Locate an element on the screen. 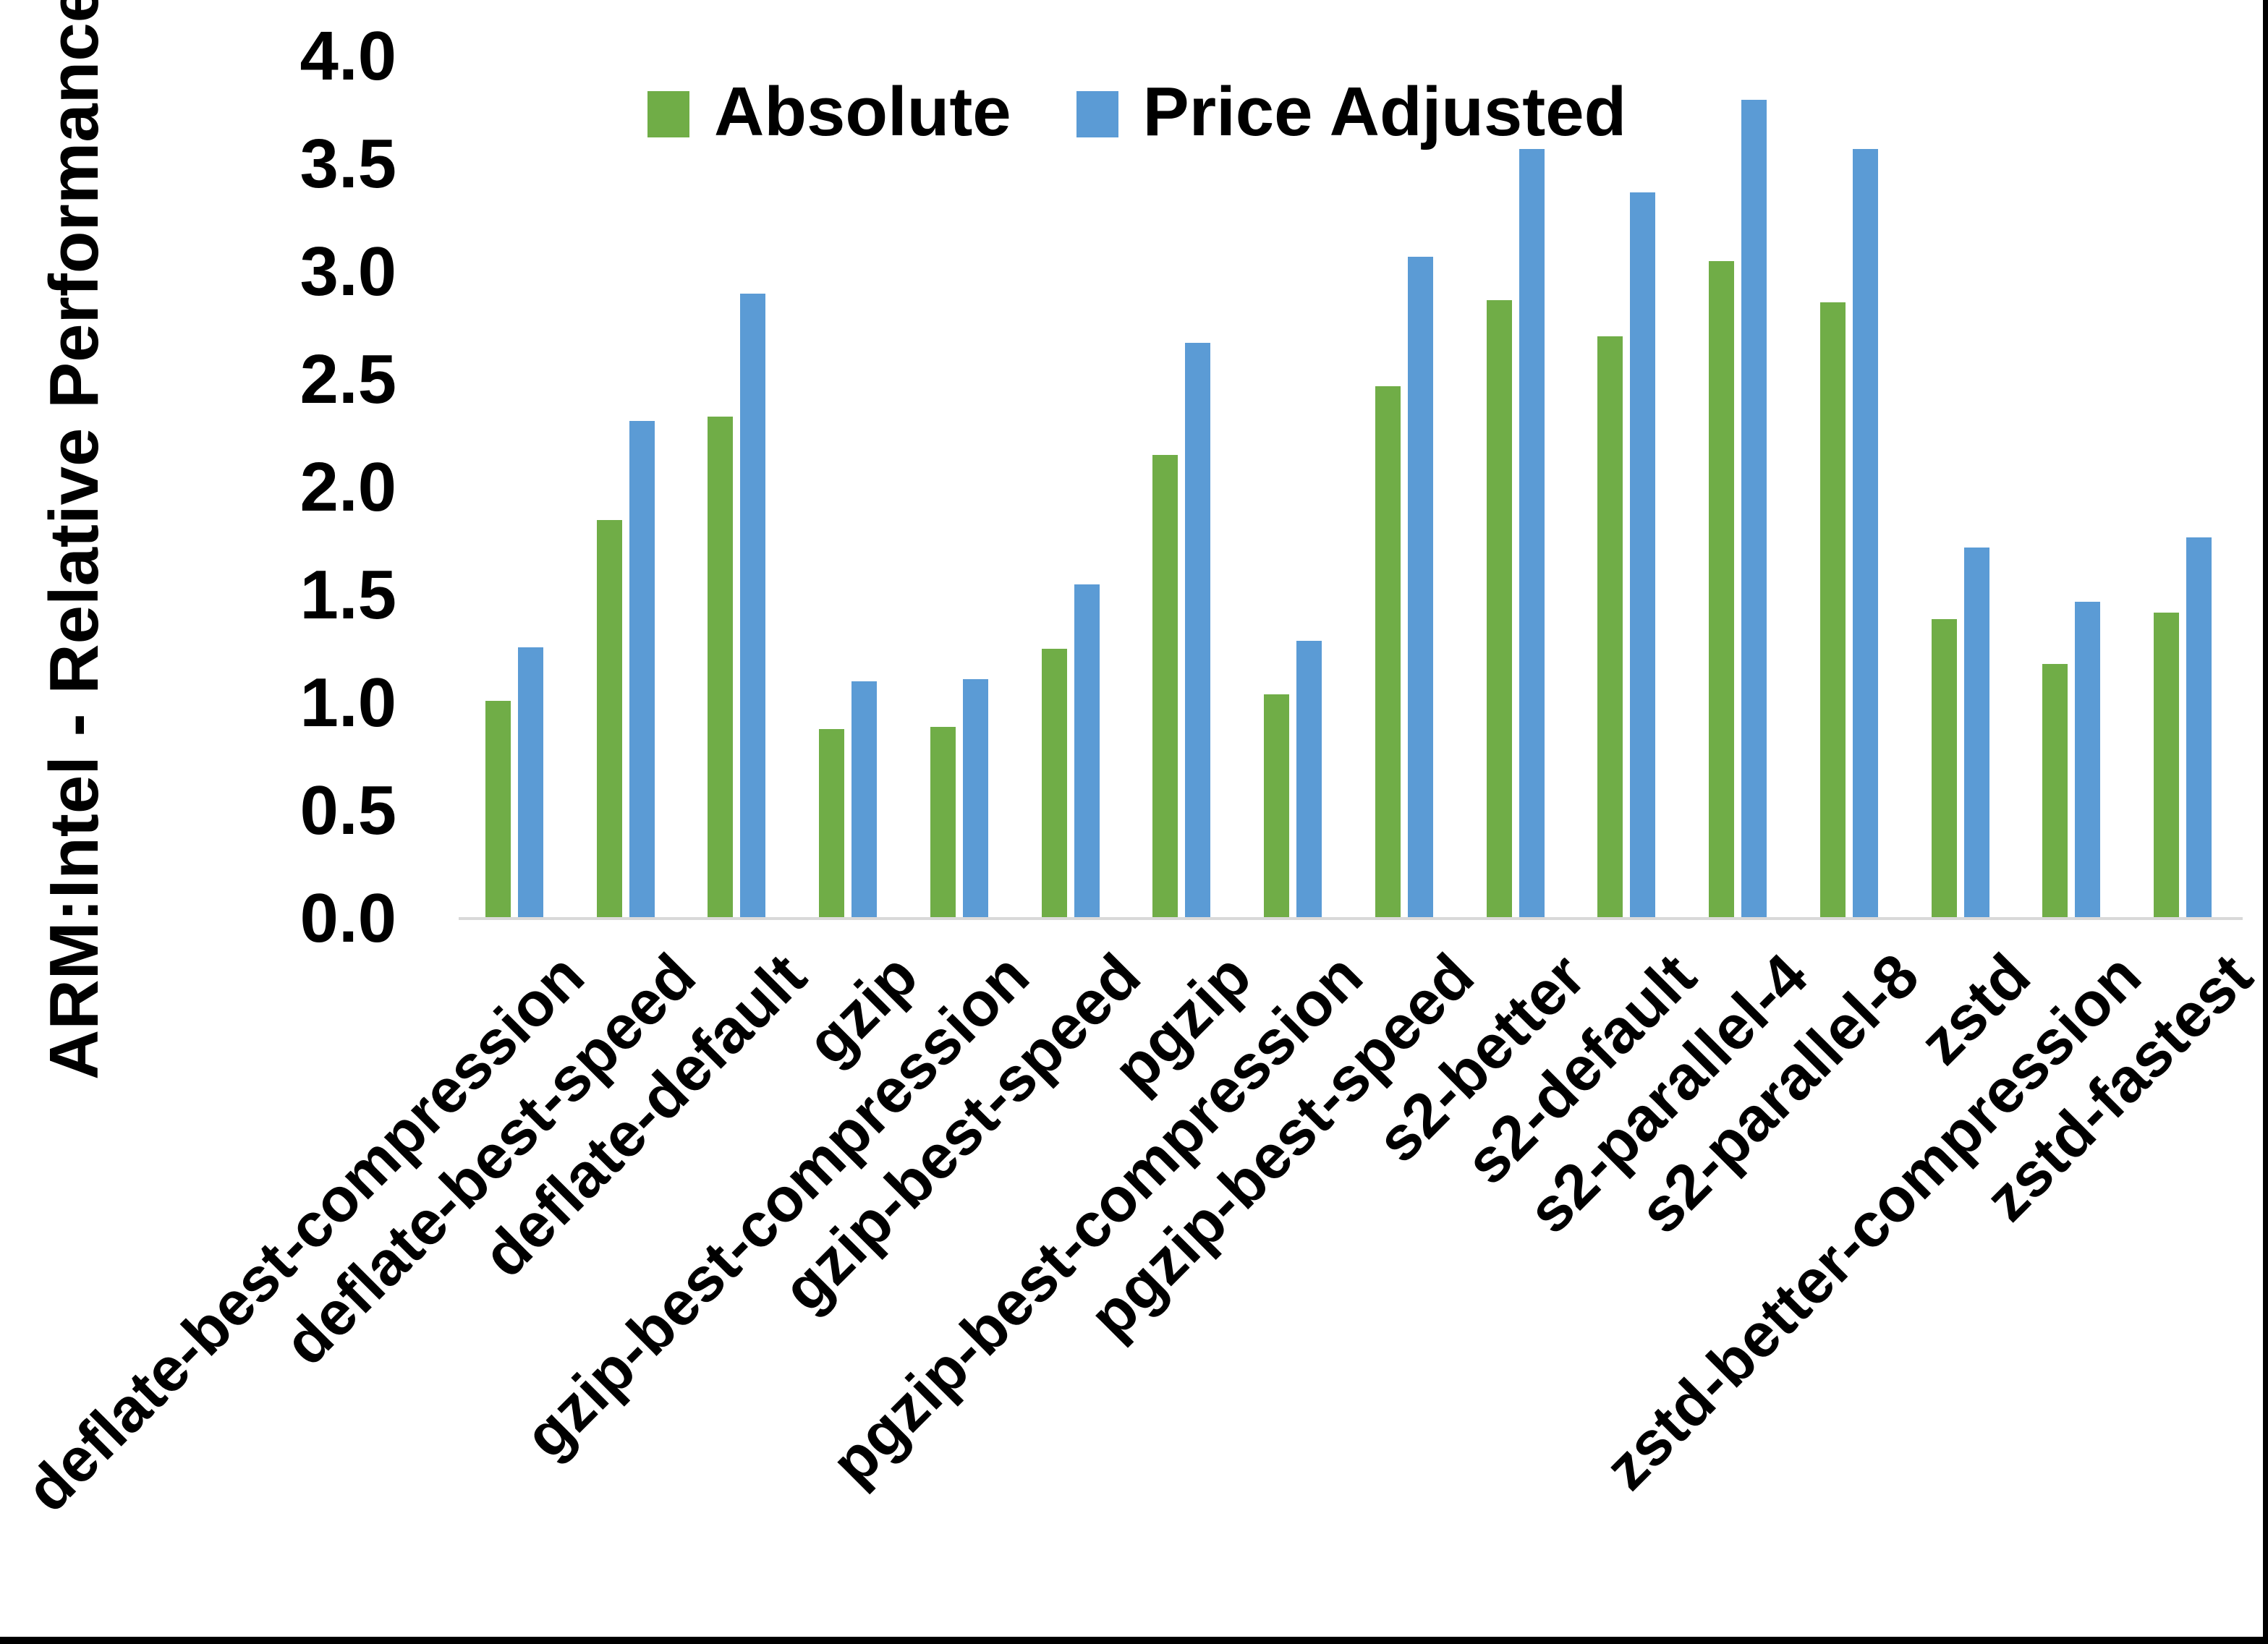 Image resolution: width=2268 pixels, height=1644 pixels. bar-price-adjusted-pgzip-best-compression is located at coordinates (1309, 780).